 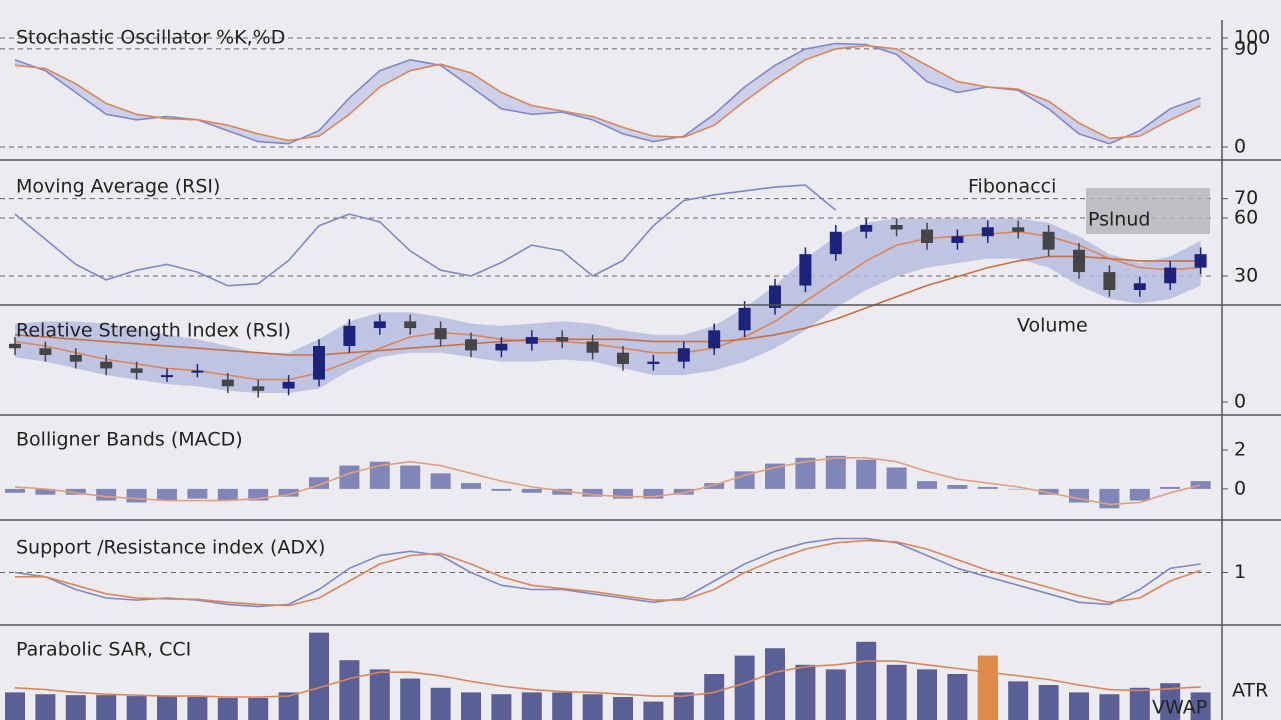 What do you see at coordinates (1012, 187) in the screenshot?
I see `annotation: Fibonacci` at bounding box center [1012, 187].